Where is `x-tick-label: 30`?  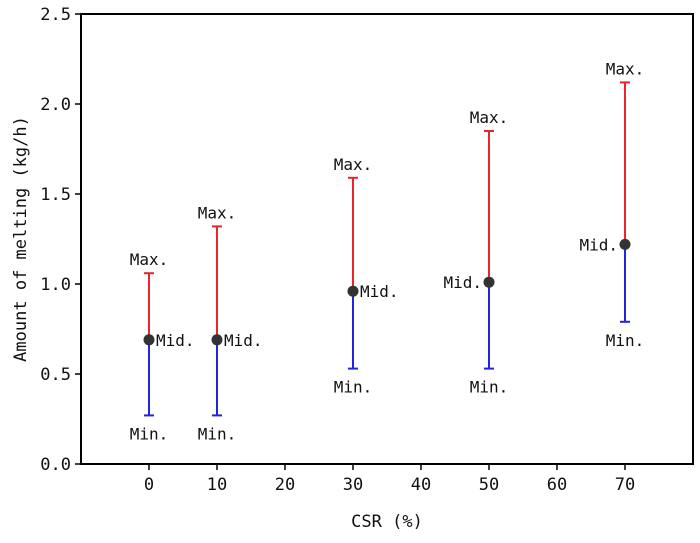 x-tick-label: 30 is located at coordinates (353, 485).